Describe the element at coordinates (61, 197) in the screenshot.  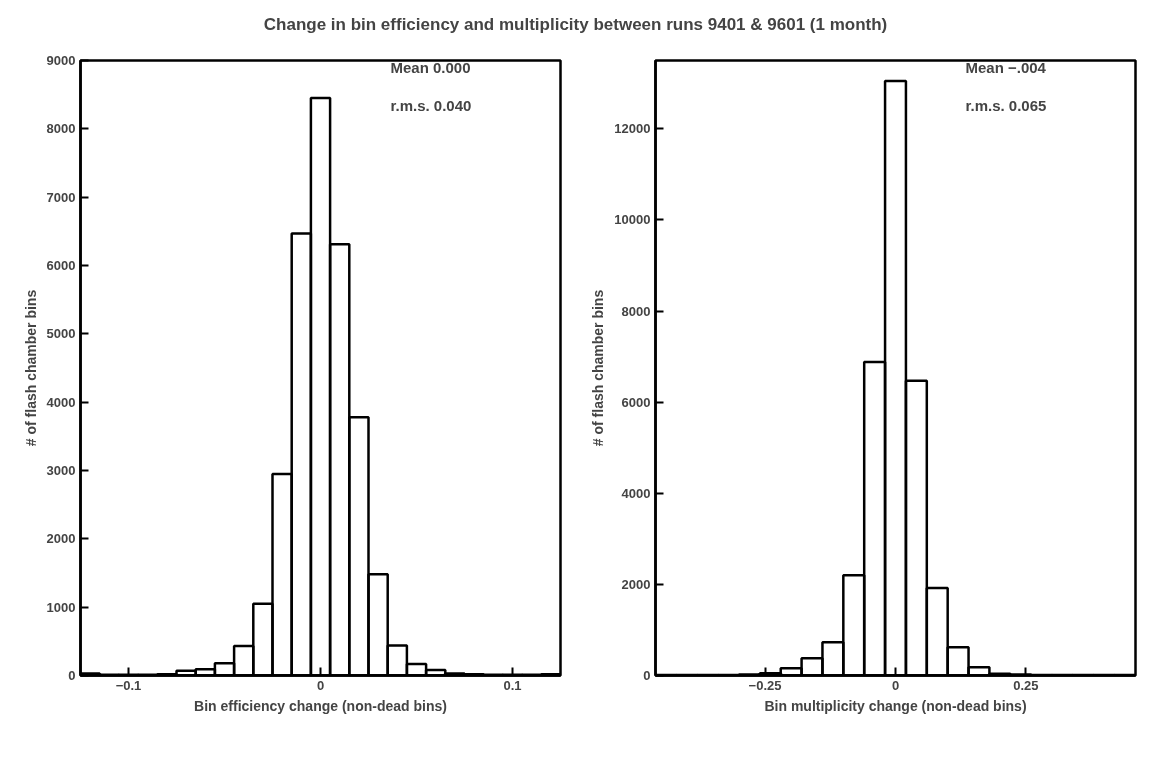
I see `y-tick-label: 7000` at that location.